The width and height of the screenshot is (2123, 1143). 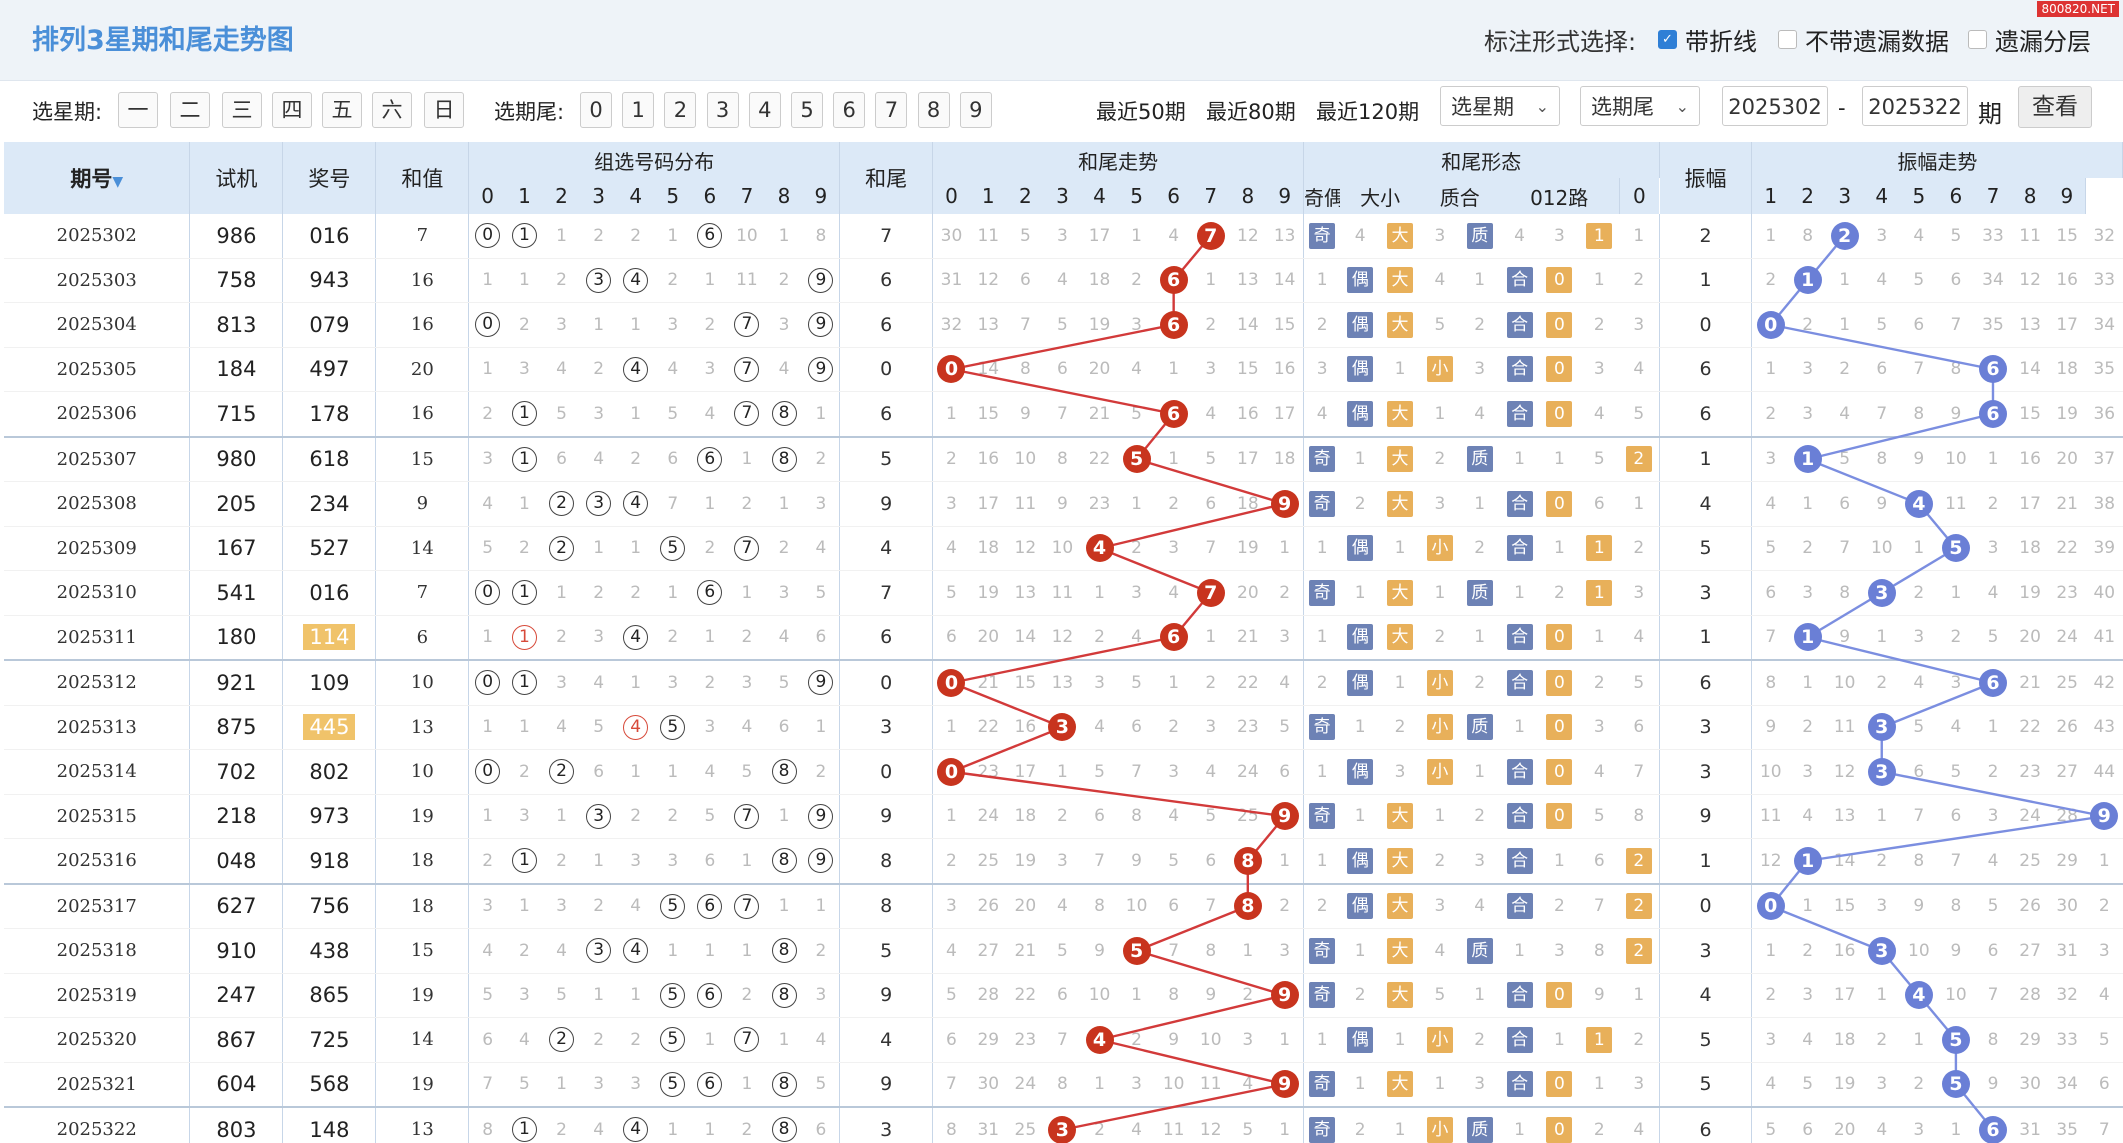 I want to click on tail-btn-8: 8, so click(x=933, y=110).